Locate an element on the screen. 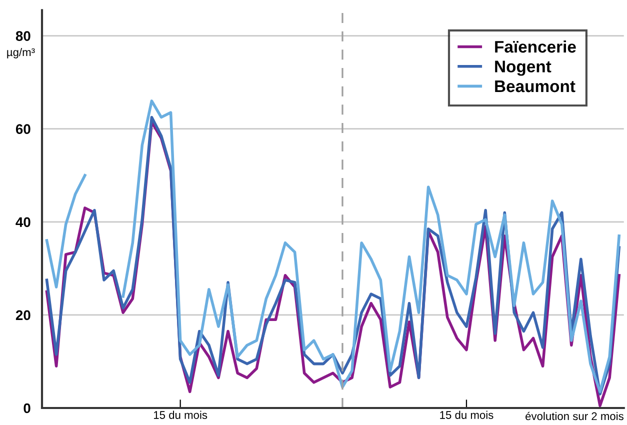 This screenshot has width=627, height=425. y-axis-title: µg/m³ is located at coordinates (21, 53).